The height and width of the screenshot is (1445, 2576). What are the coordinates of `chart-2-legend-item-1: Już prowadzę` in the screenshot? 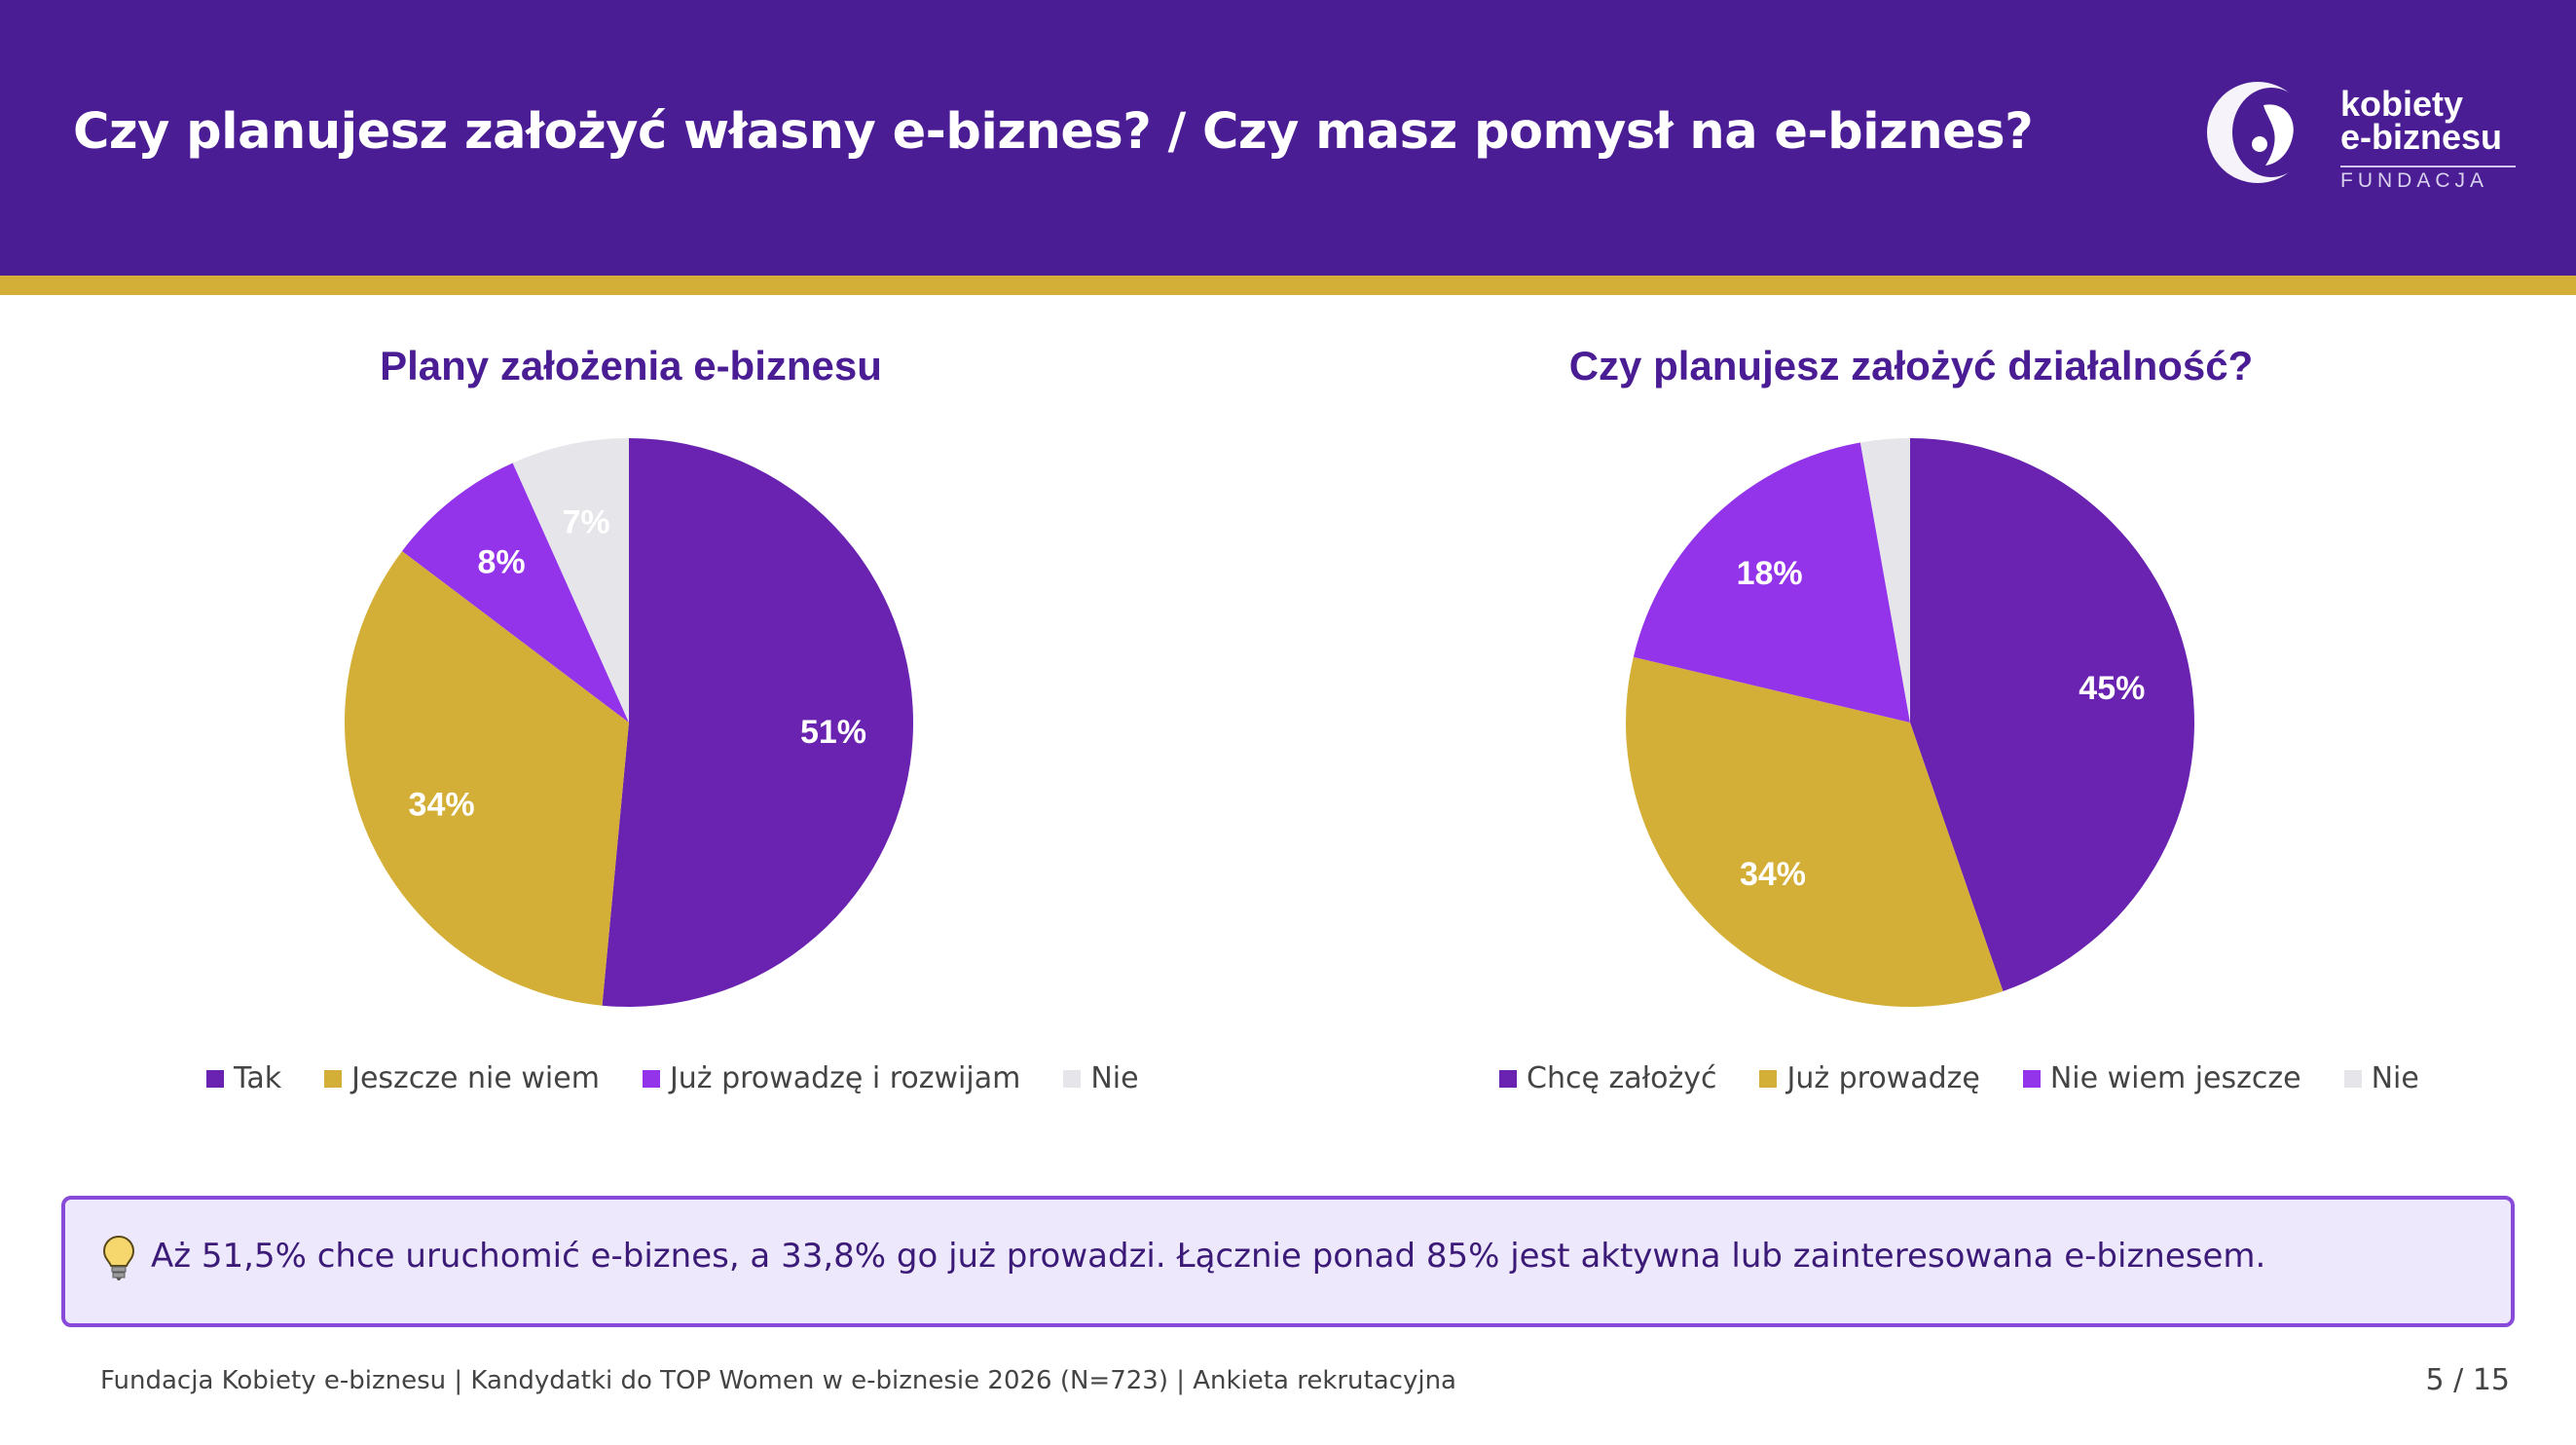 It's located at (1869, 1078).